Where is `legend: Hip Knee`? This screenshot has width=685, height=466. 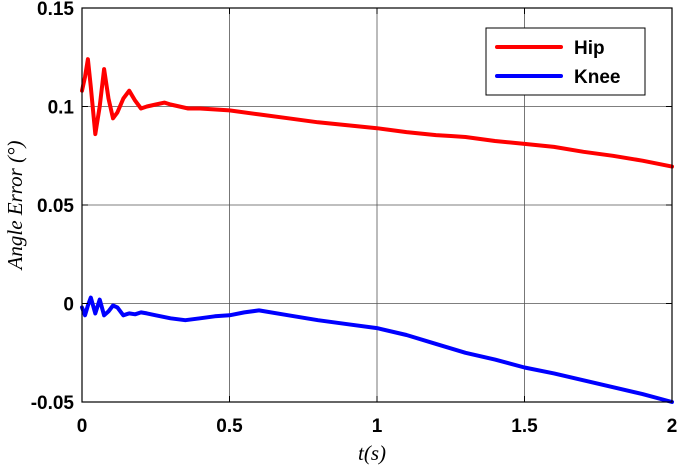 legend: Hip Knee is located at coordinates (565, 61).